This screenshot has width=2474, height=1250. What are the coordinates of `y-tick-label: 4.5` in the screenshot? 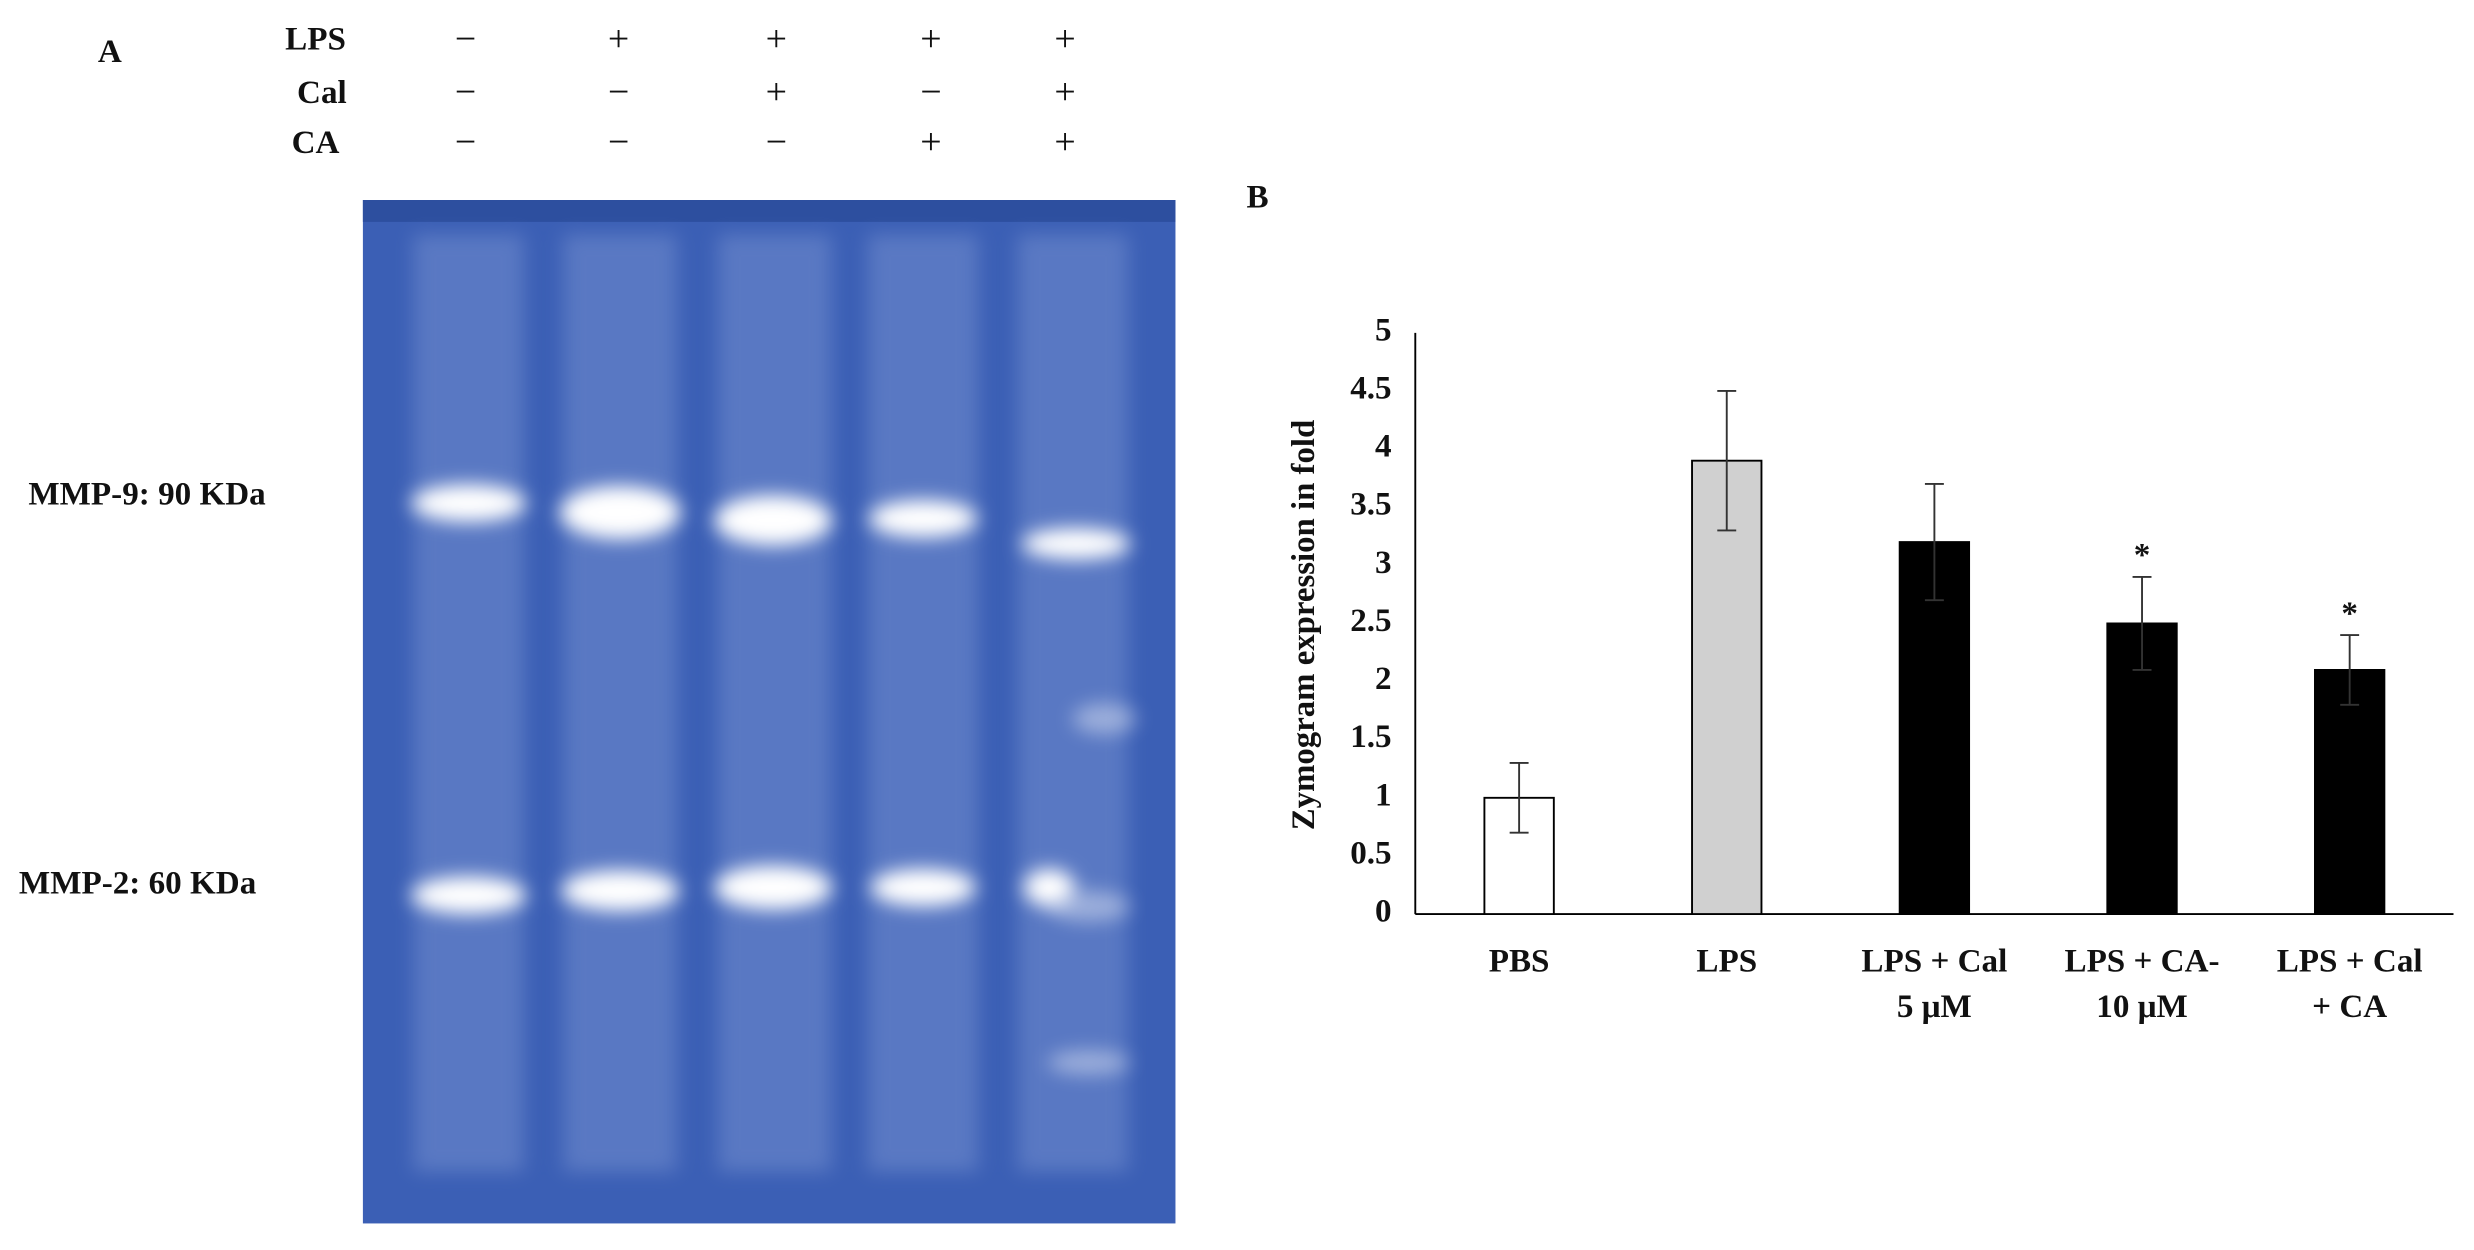 It's located at (1370, 389).